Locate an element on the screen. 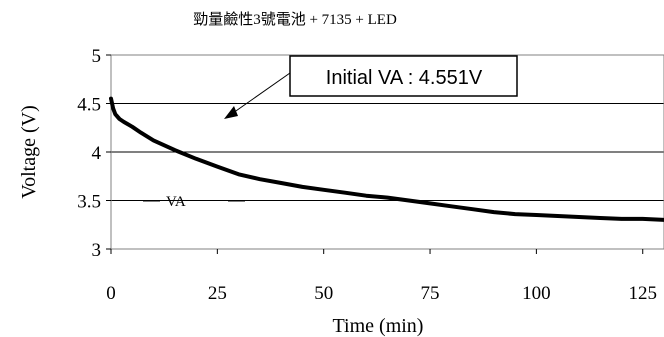 The image size is (664, 337). y-axis-ticks: 3 3.5 4 4.5 5 is located at coordinates (94, 153).